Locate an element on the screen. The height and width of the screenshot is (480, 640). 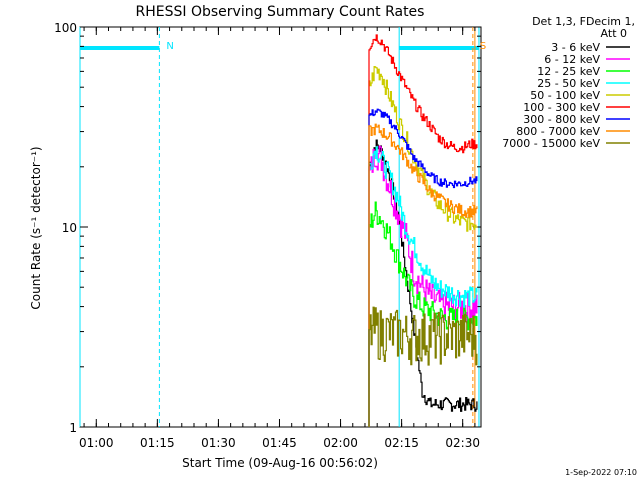
legend-entry-label: 7000 - 15000 keV is located at coordinates (551, 143).